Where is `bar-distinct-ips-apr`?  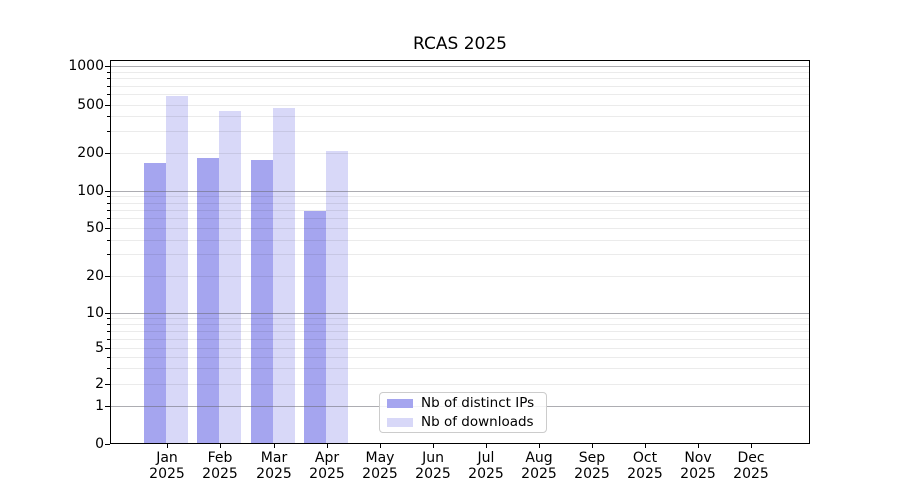
bar-distinct-ips-apr is located at coordinates (314, 327).